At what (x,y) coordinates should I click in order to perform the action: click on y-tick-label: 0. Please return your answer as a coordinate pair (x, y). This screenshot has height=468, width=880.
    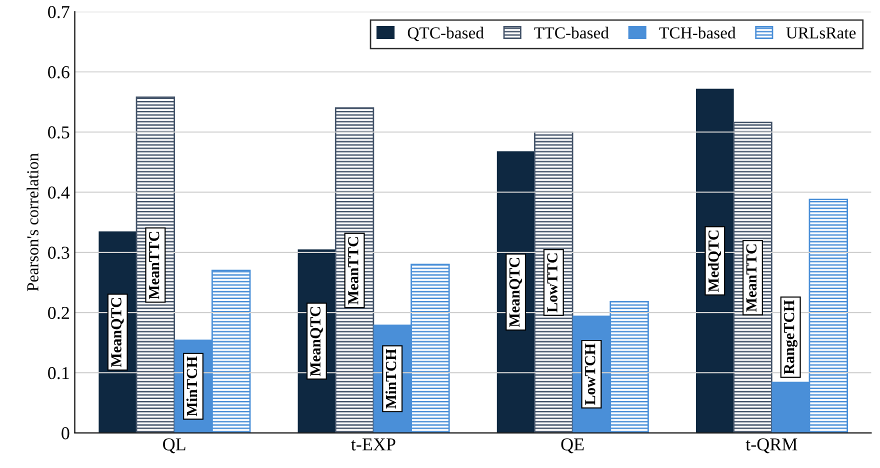
    Looking at the image, I should click on (66, 433).